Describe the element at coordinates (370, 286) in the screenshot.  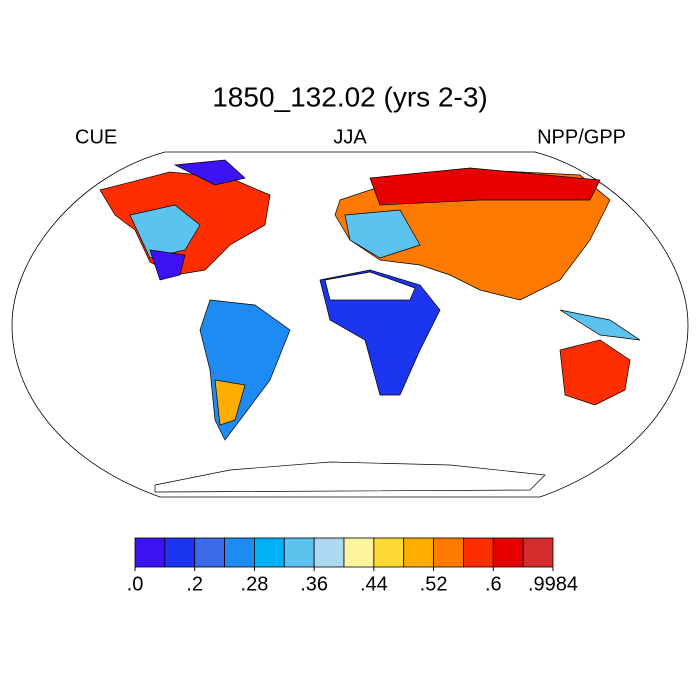
I see `sahara` at that location.